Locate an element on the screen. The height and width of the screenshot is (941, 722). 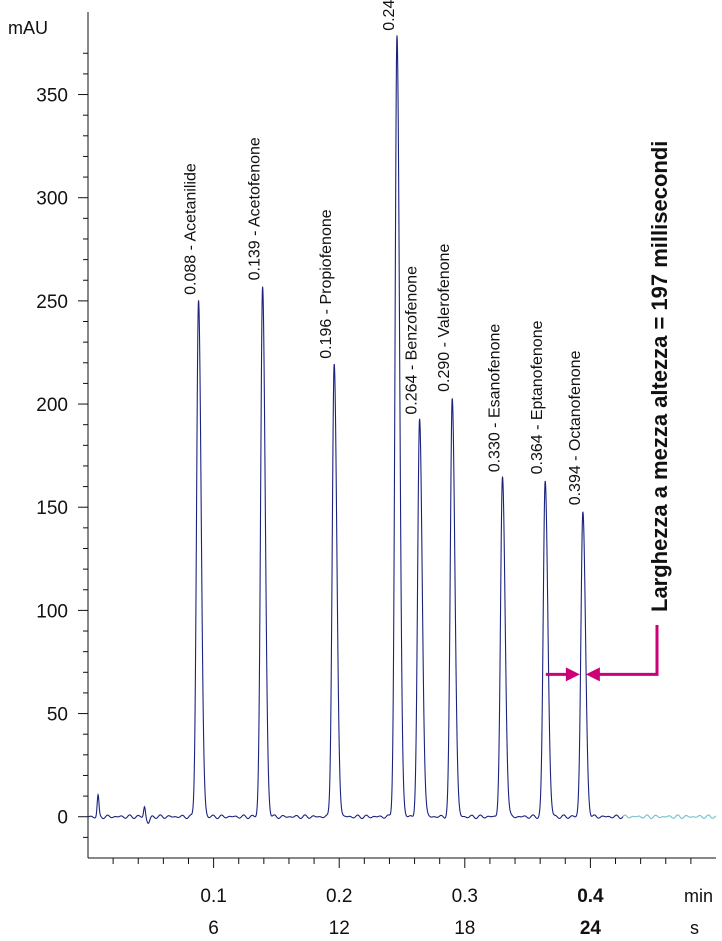
y-tick-label: 200 is located at coordinates (52, 405).